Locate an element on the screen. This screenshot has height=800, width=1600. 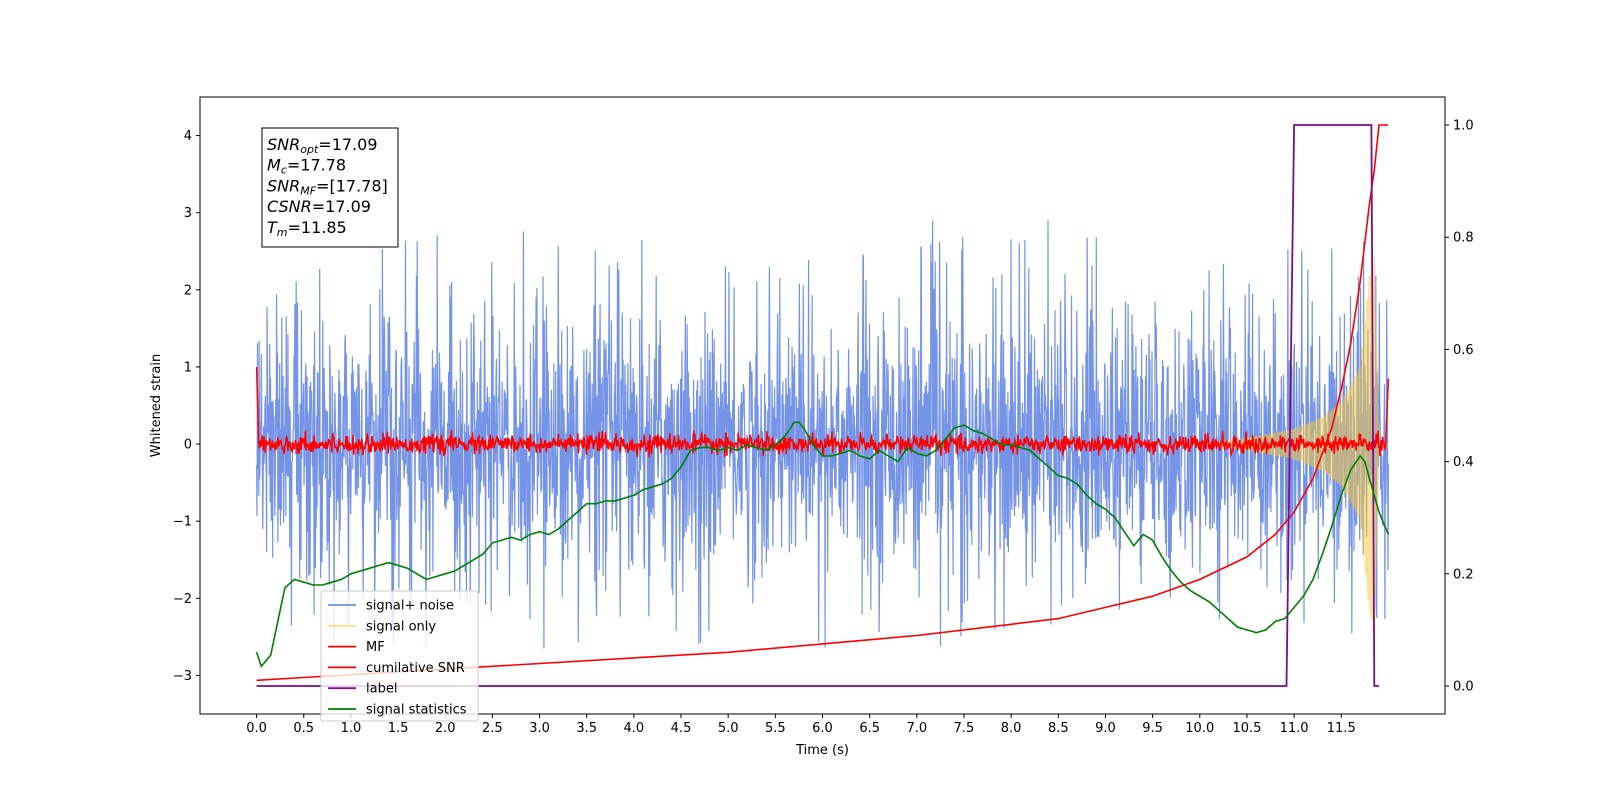
x-tick-label: 2.5 is located at coordinates (492, 728).